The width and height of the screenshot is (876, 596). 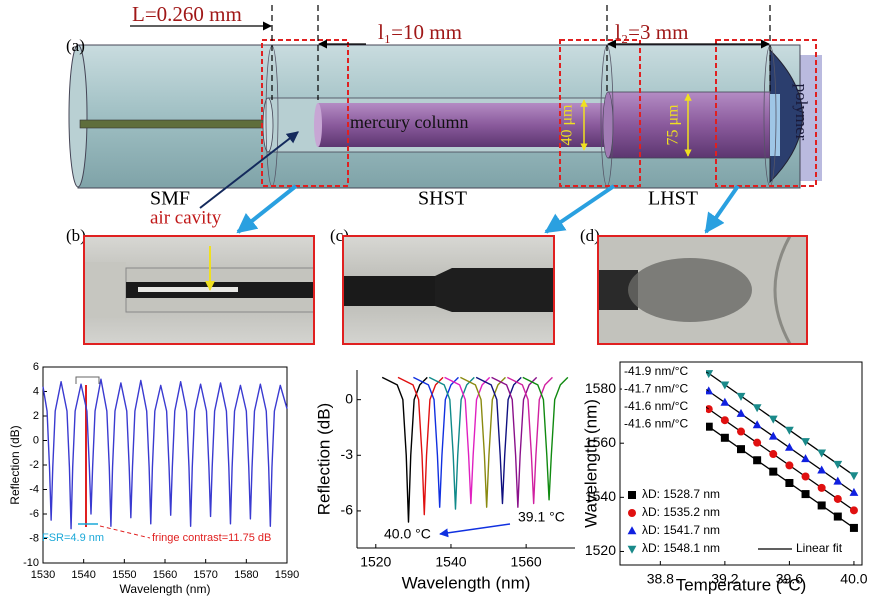 What do you see at coordinates (656, 371) in the screenshot?
I see `slope-annotation: -41.9 nm/°C` at bounding box center [656, 371].